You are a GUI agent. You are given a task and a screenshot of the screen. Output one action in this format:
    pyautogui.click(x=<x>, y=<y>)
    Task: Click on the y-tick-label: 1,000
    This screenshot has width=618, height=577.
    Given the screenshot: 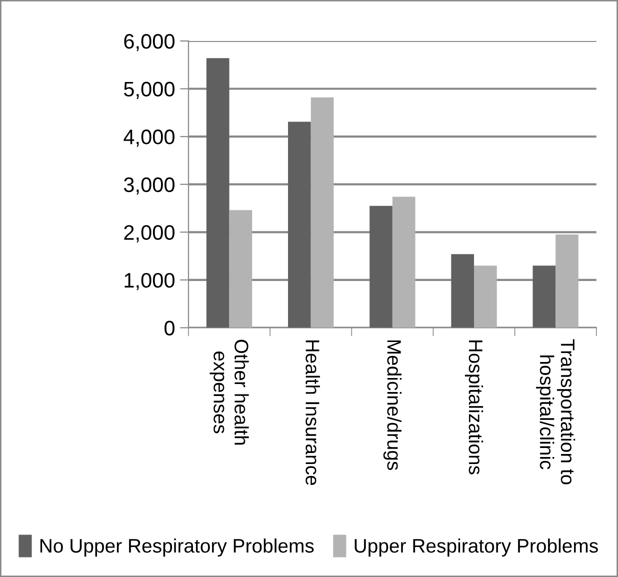 What is the action you would take?
    pyautogui.click(x=149, y=281)
    